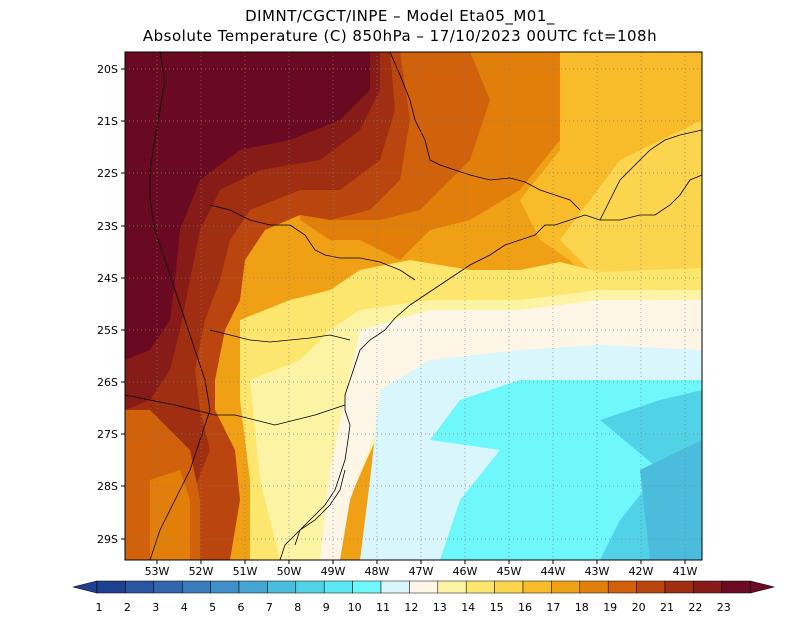 The width and height of the screenshot is (800, 618). Describe the element at coordinates (212, 607) in the screenshot. I see `colorbar-label: 5` at that location.